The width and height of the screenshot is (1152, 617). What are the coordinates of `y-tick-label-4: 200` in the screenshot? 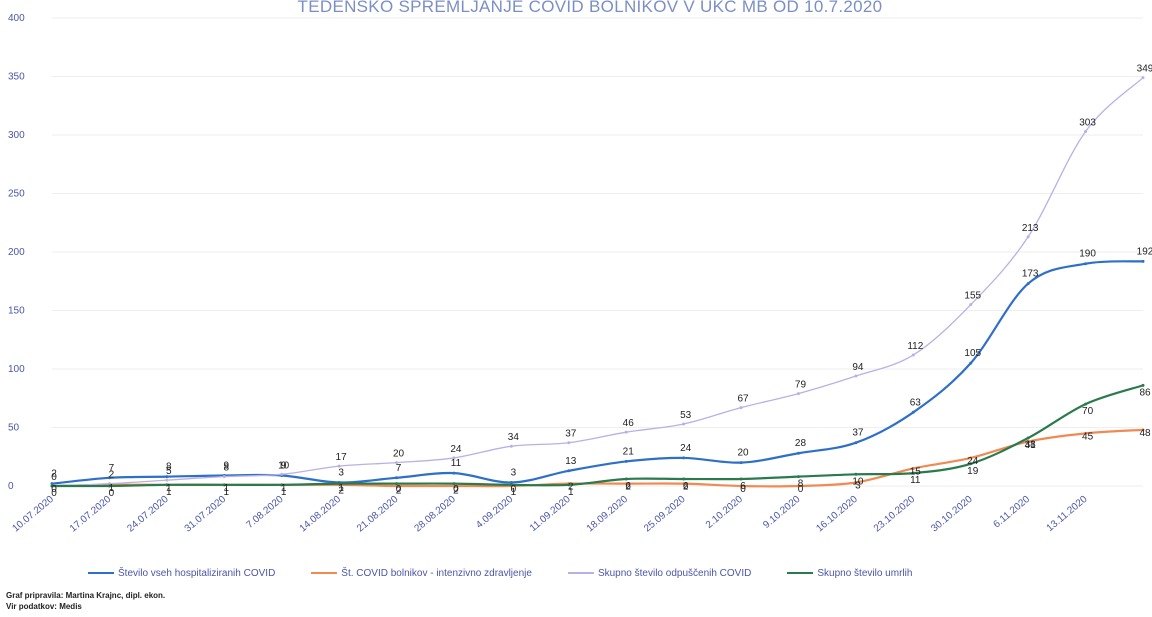 It's located at (16, 252).